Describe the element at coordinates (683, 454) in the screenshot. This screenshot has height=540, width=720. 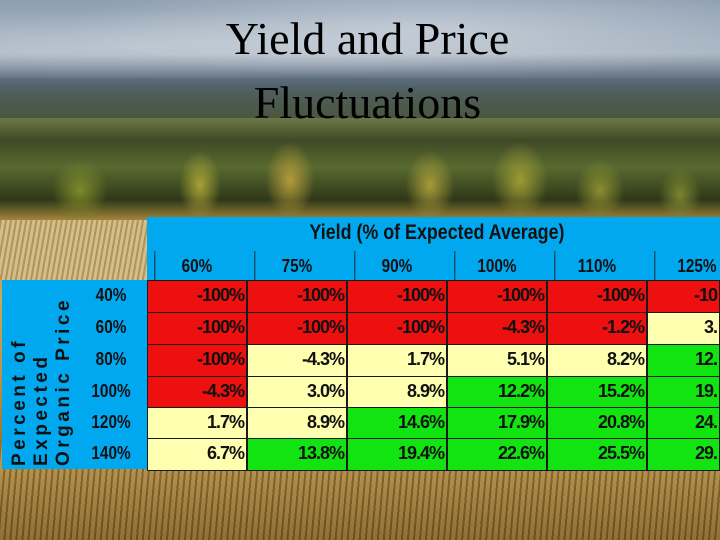
I see `table-cell: 29.` at that location.